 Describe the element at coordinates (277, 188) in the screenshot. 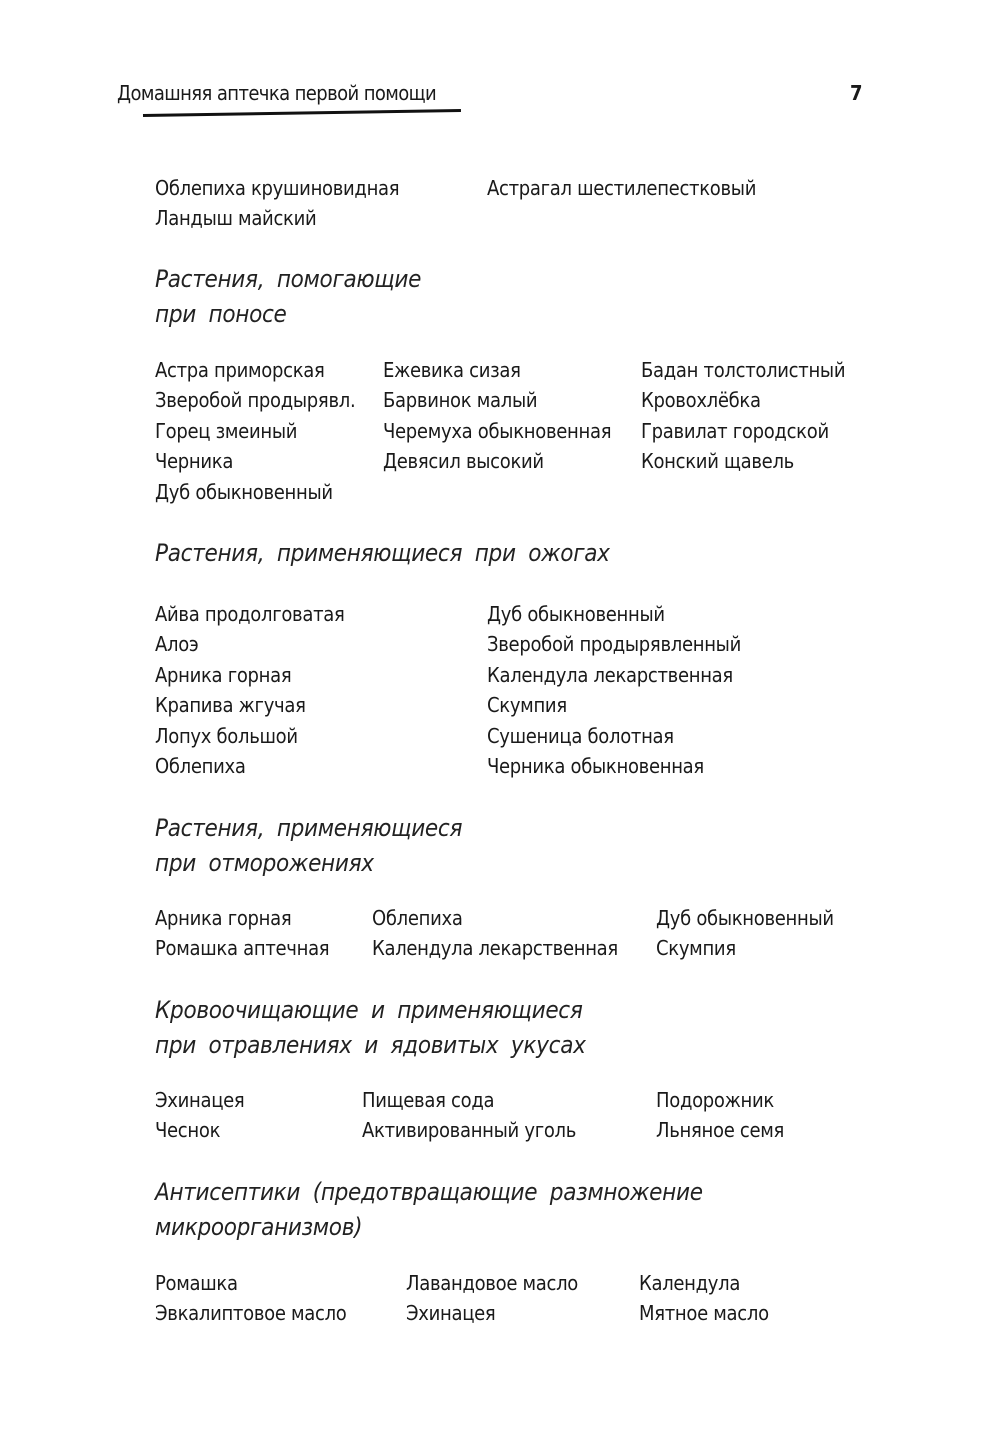

I see `list-item: Облепиха крушиновидная` at that location.